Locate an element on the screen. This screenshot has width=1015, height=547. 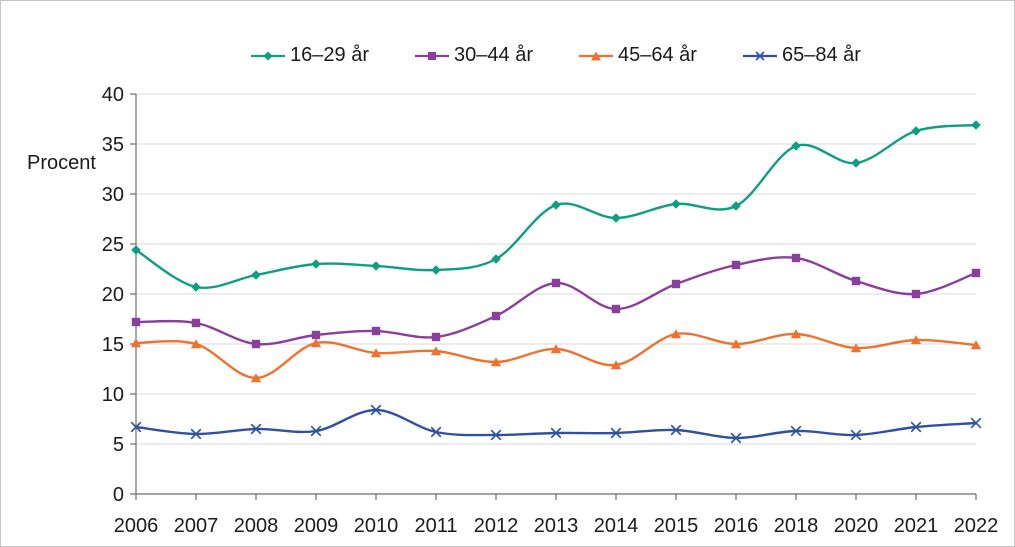
y-tick-label: 10 is located at coordinates (113, 395).